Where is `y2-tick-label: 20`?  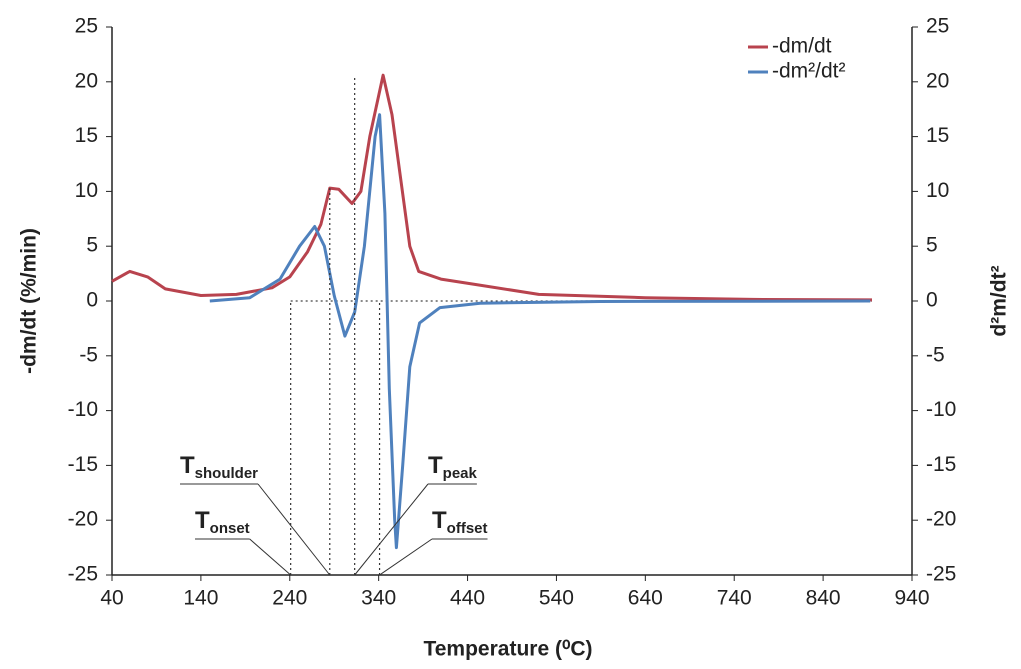
y2-tick-label: 20 is located at coordinates (937, 80).